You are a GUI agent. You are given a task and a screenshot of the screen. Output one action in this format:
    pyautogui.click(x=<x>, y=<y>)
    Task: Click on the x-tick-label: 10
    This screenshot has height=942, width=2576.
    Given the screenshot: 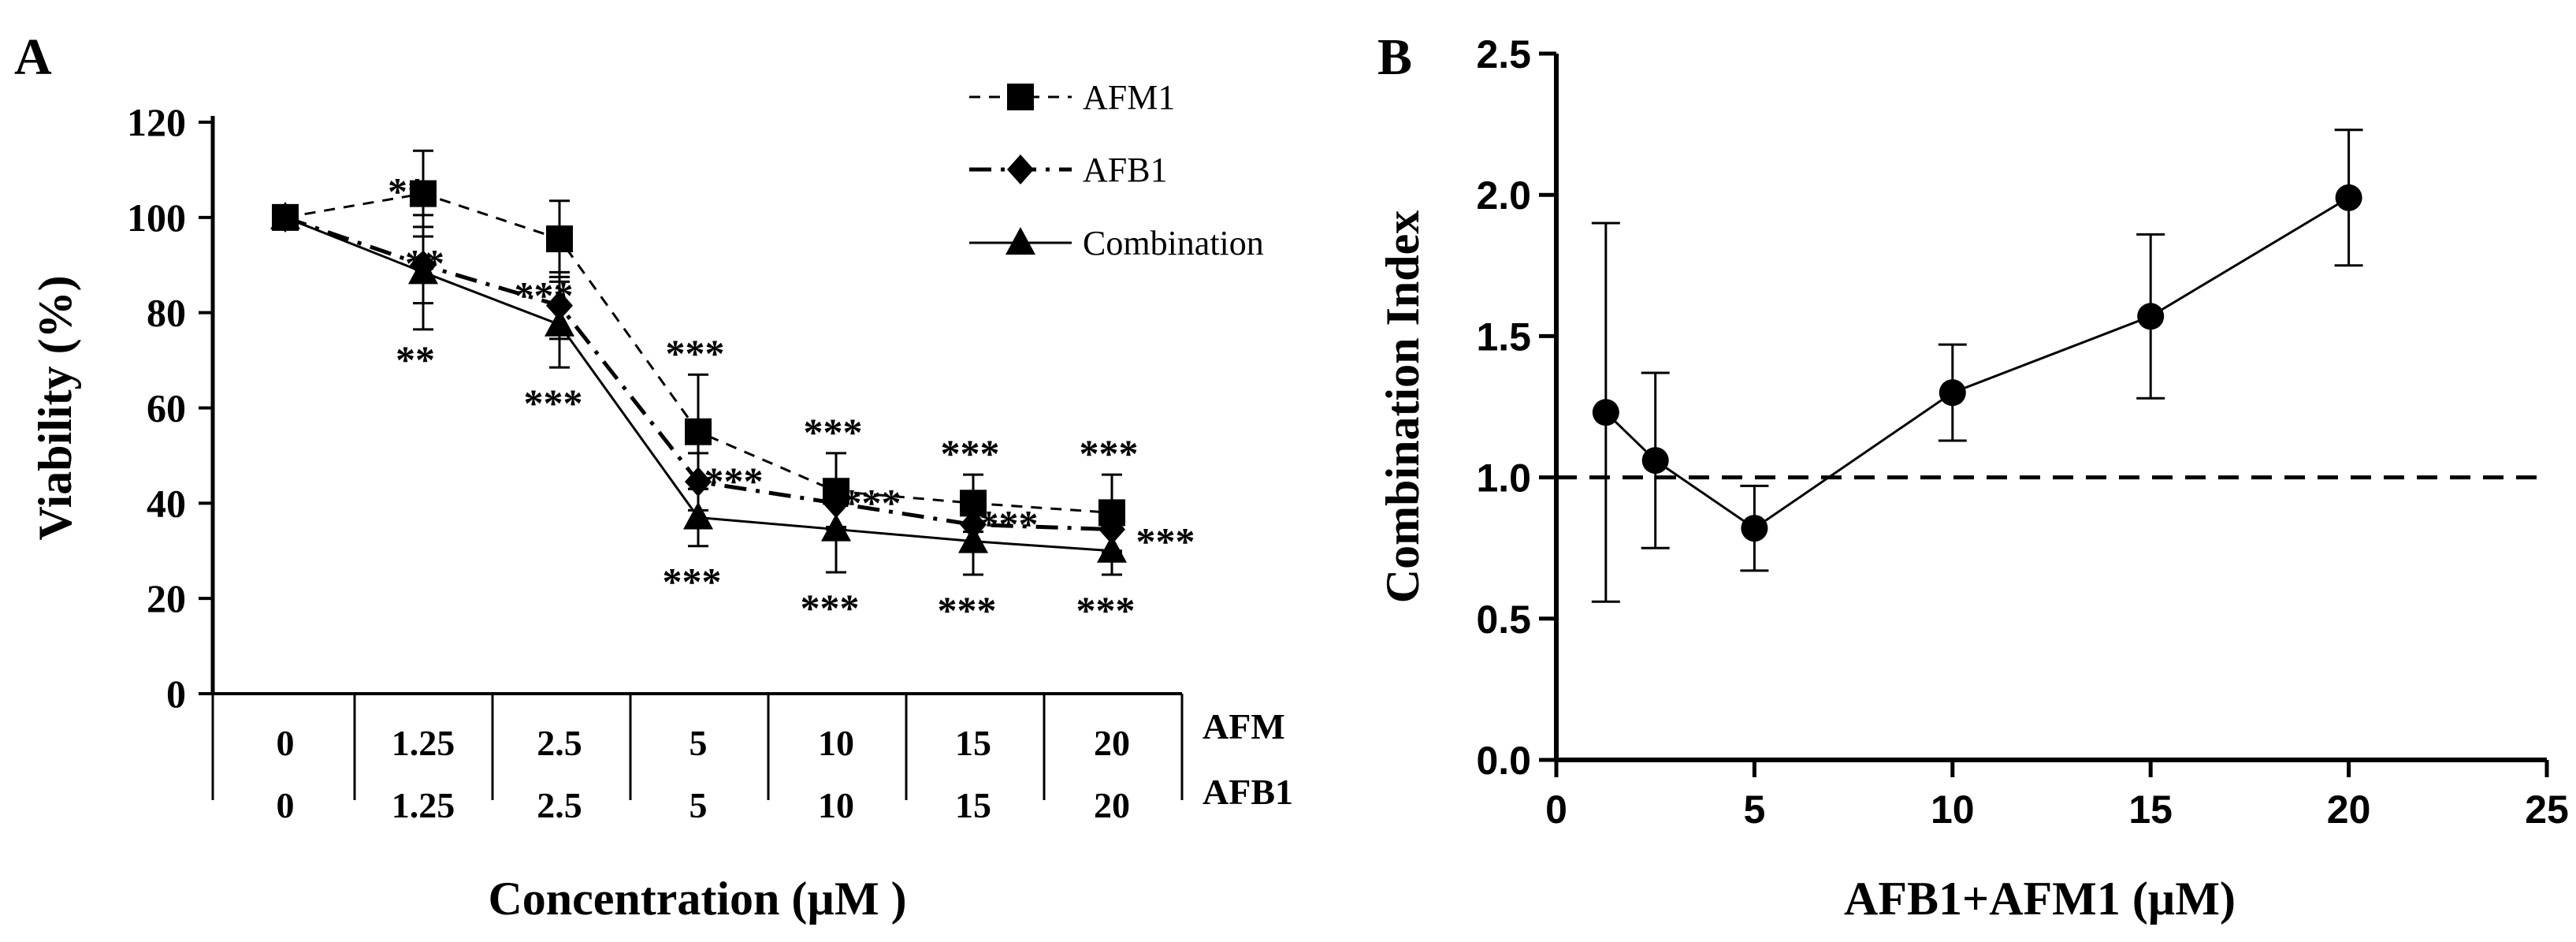 What is the action you would take?
    pyautogui.click(x=1953, y=810)
    